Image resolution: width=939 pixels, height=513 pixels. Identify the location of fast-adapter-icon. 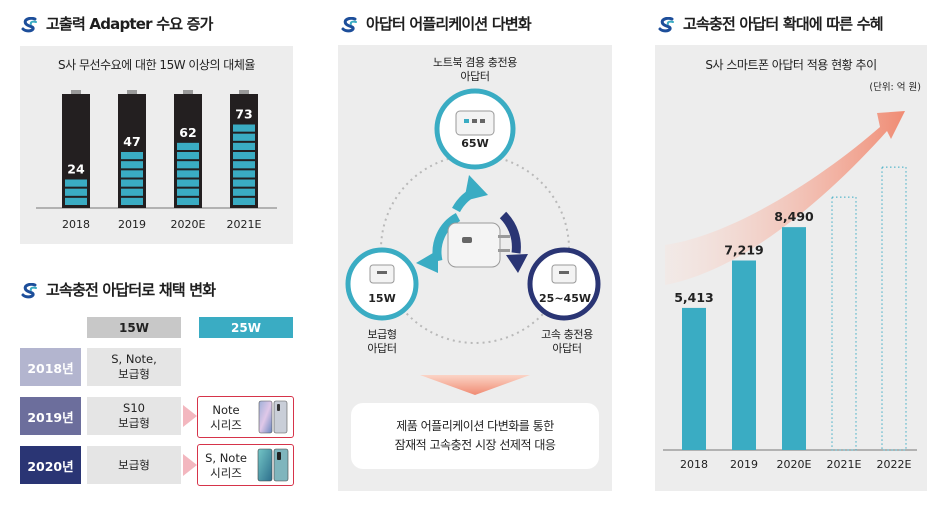
(564, 274).